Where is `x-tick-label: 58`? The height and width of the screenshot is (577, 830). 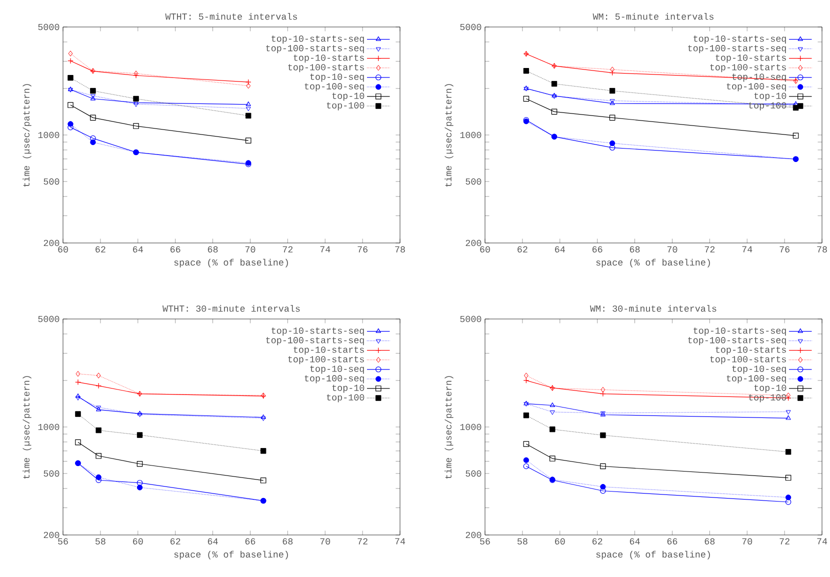 x-tick-label: 58 is located at coordinates (523, 541).